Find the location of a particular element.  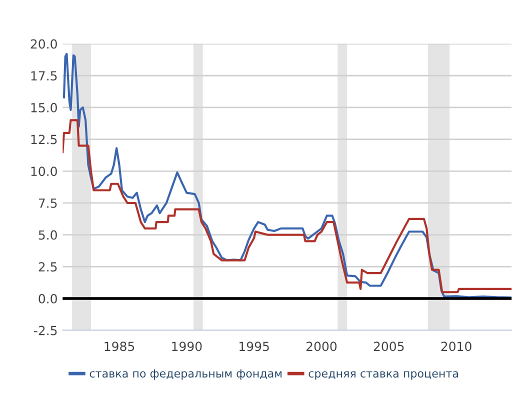

y-tick-label: 17.5 is located at coordinates (44, 76).